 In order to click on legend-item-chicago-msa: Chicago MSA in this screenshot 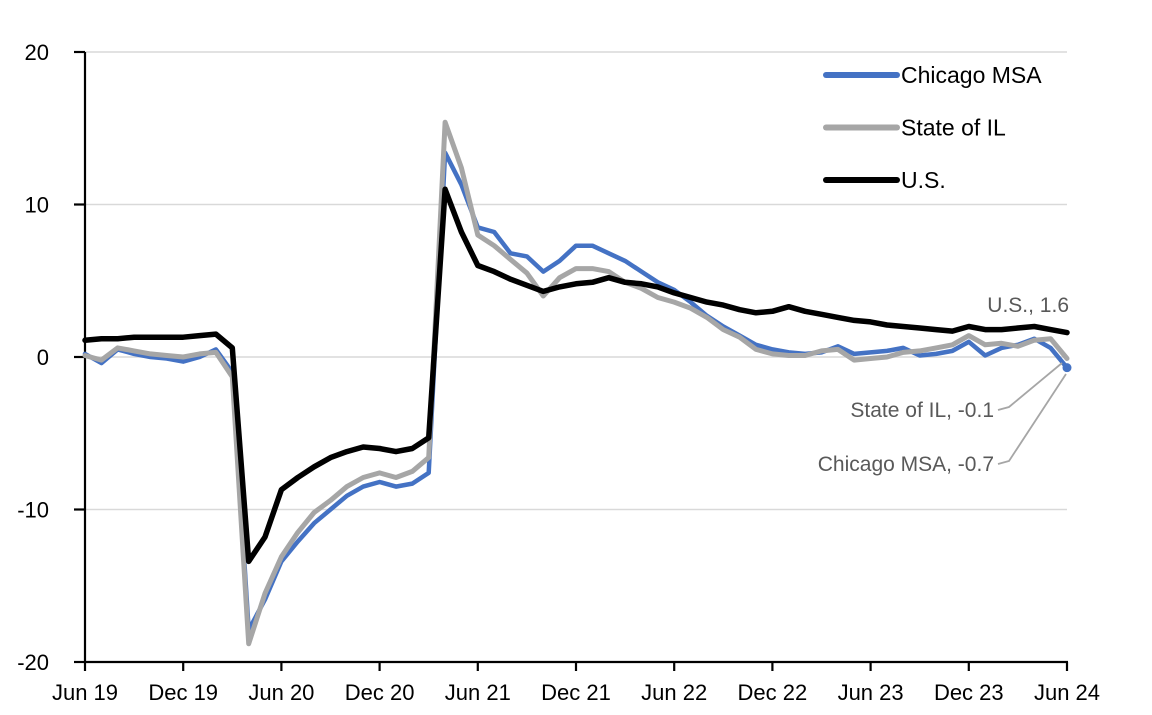, I will do `click(932, 75)`.